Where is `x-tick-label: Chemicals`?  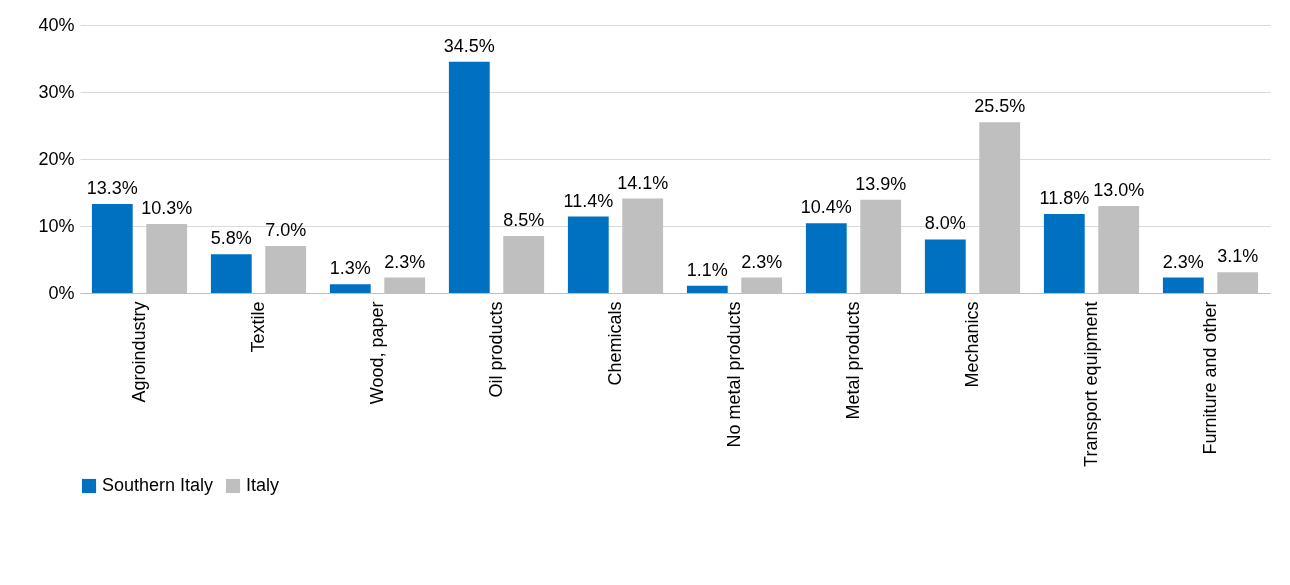 x-tick-label: Chemicals is located at coordinates (614, 343).